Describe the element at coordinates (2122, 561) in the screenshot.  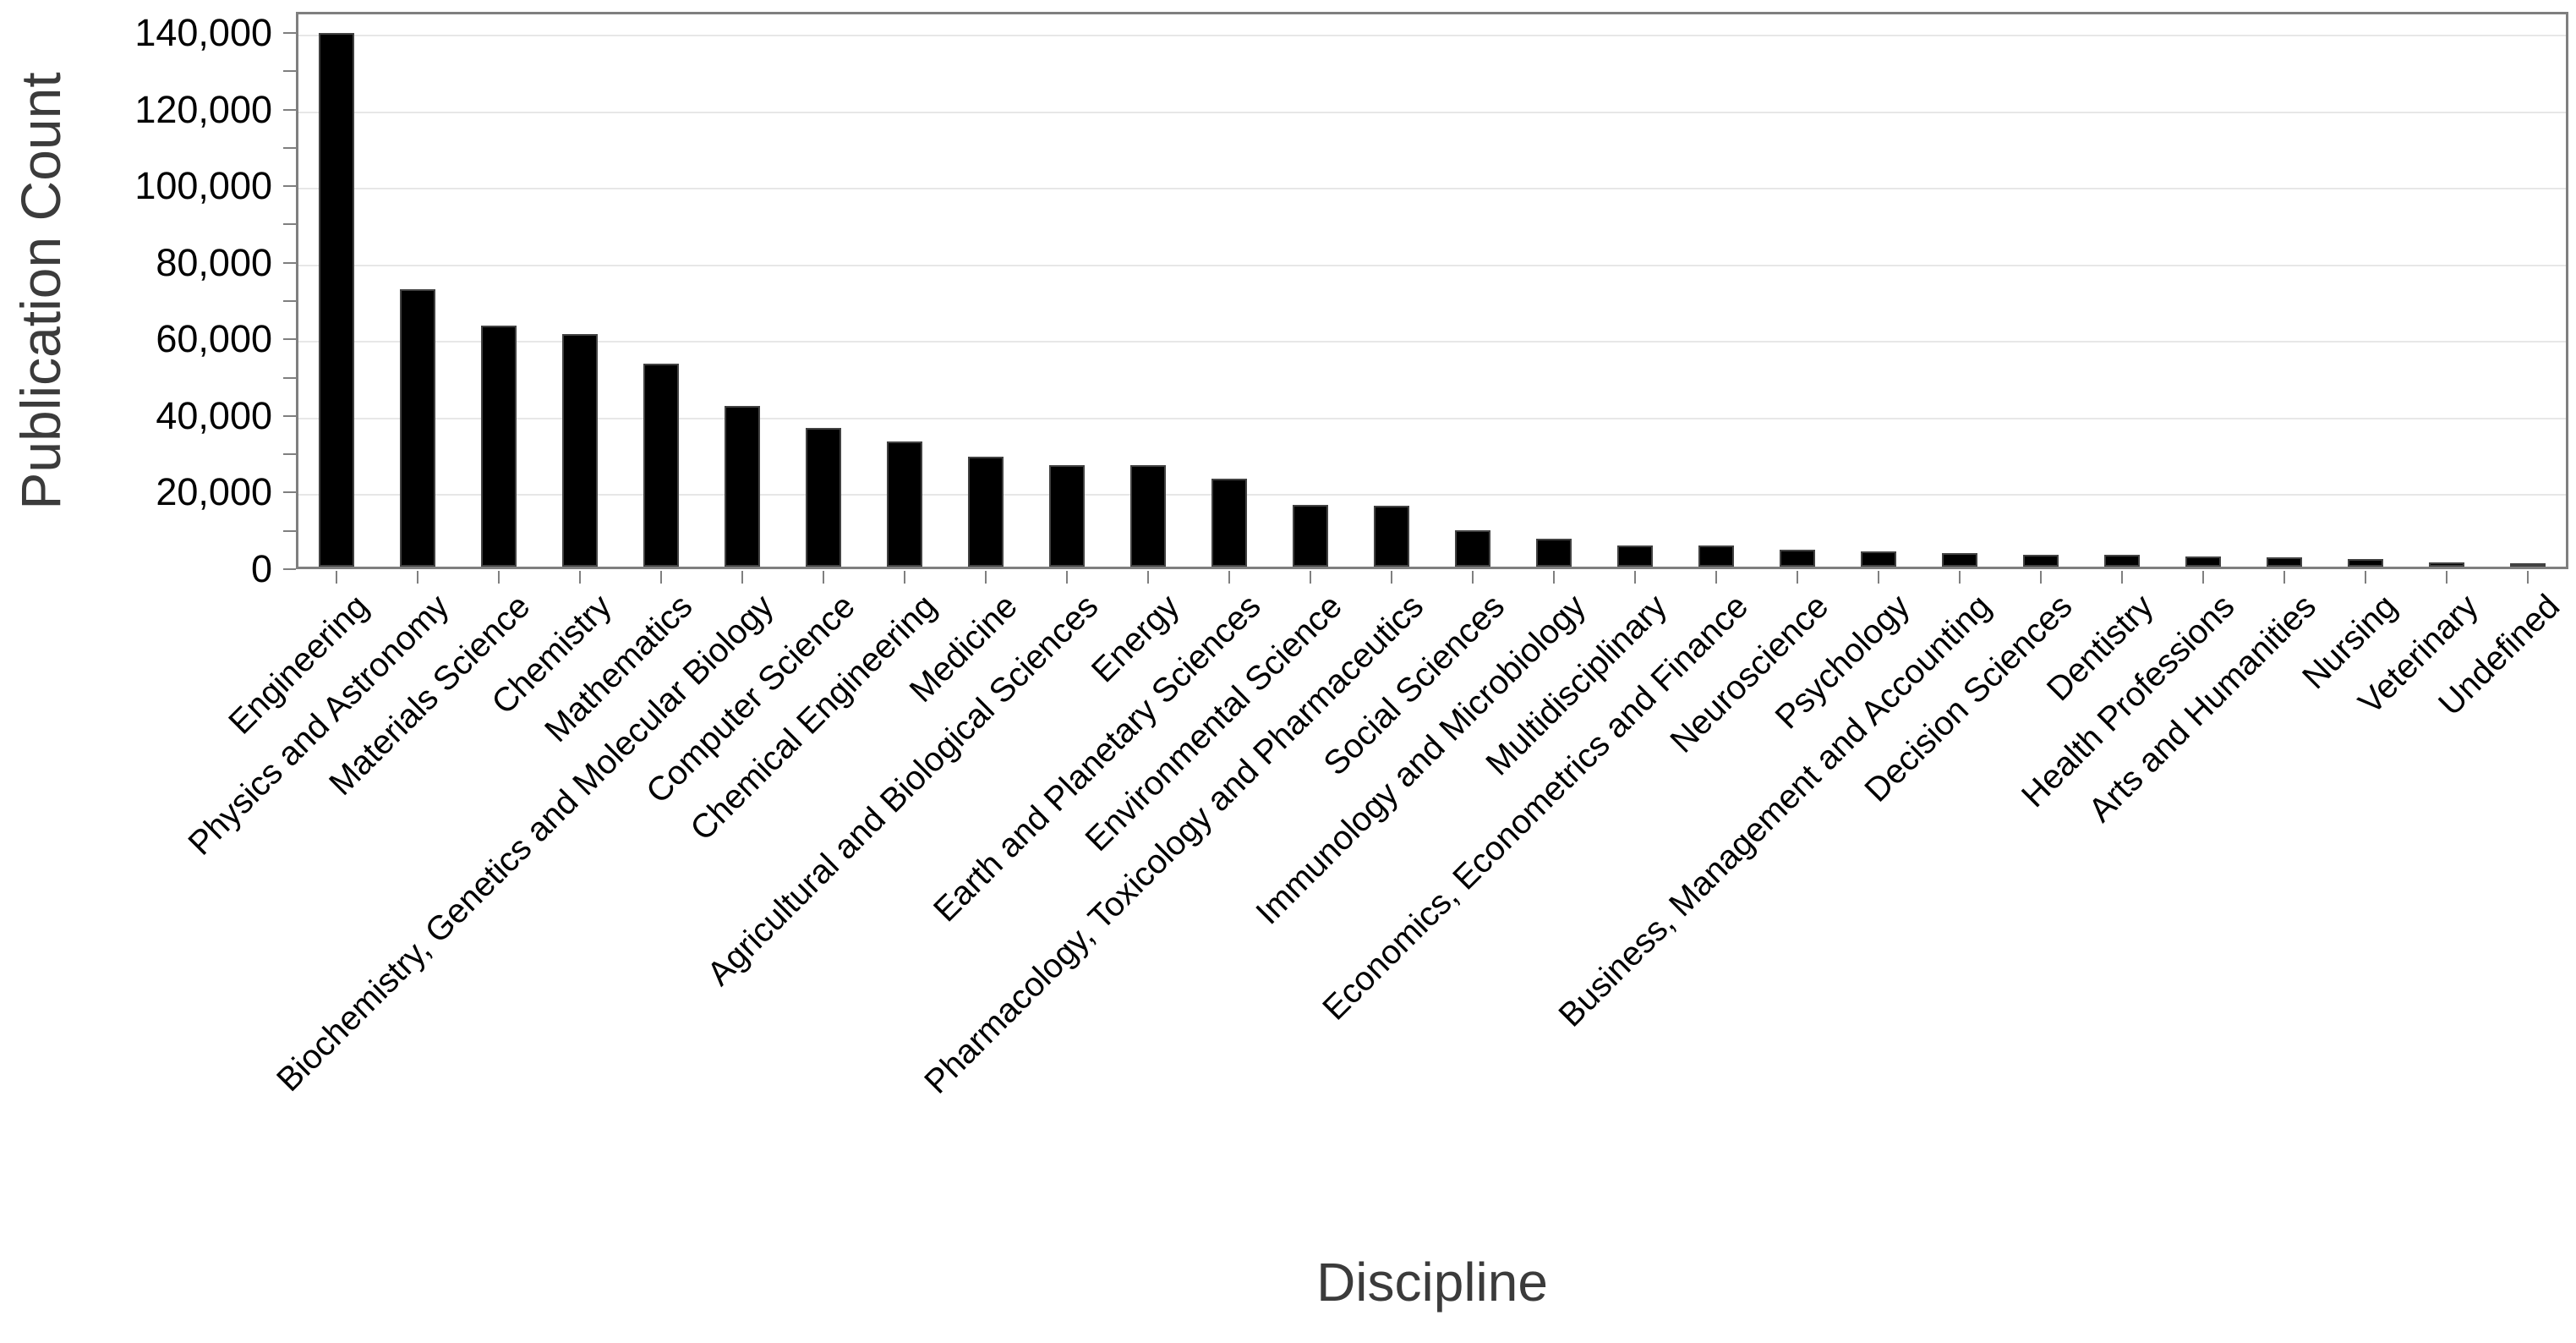
I see `bar-dentistry` at that location.